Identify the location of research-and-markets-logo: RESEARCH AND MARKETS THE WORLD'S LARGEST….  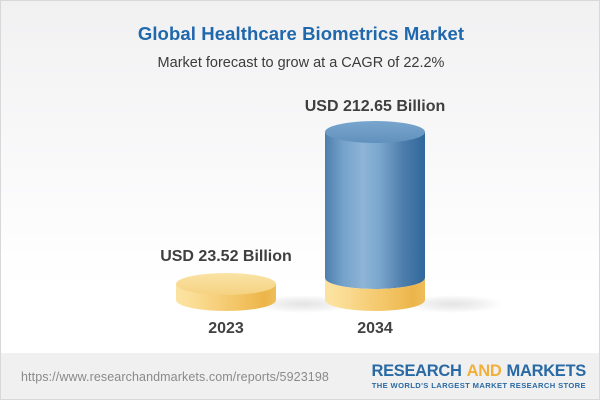
(478, 376).